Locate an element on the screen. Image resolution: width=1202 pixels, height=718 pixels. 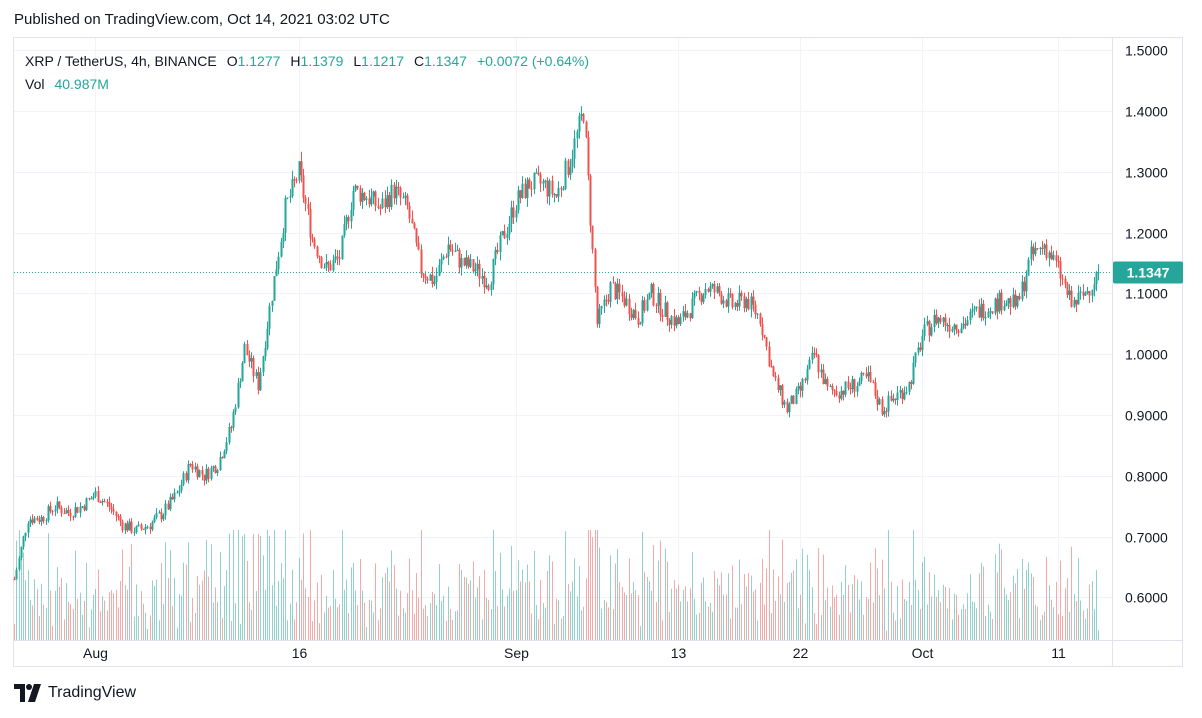
footer-branding: TradingView is located at coordinates (75, 693).